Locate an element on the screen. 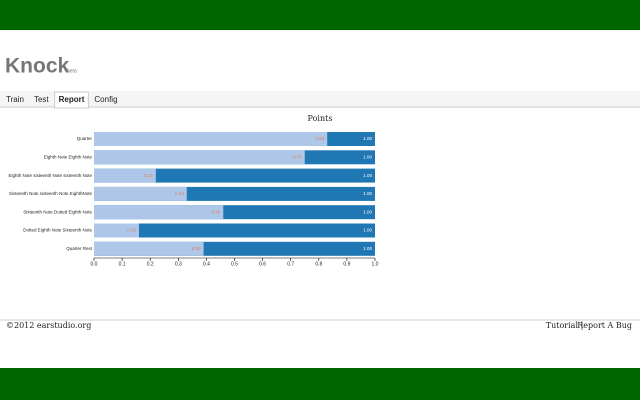 This screenshot has width=640, height=400. x-tick-label: 0.0 is located at coordinates (94, 264).